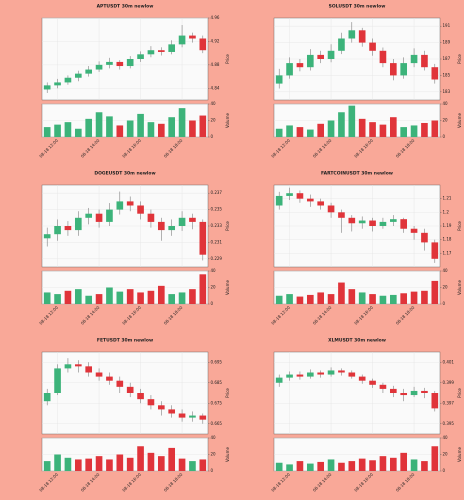 The height and width of the screenshot is (500, 464). I want to click on y-tick-label: 1.21, so click(447, 198).